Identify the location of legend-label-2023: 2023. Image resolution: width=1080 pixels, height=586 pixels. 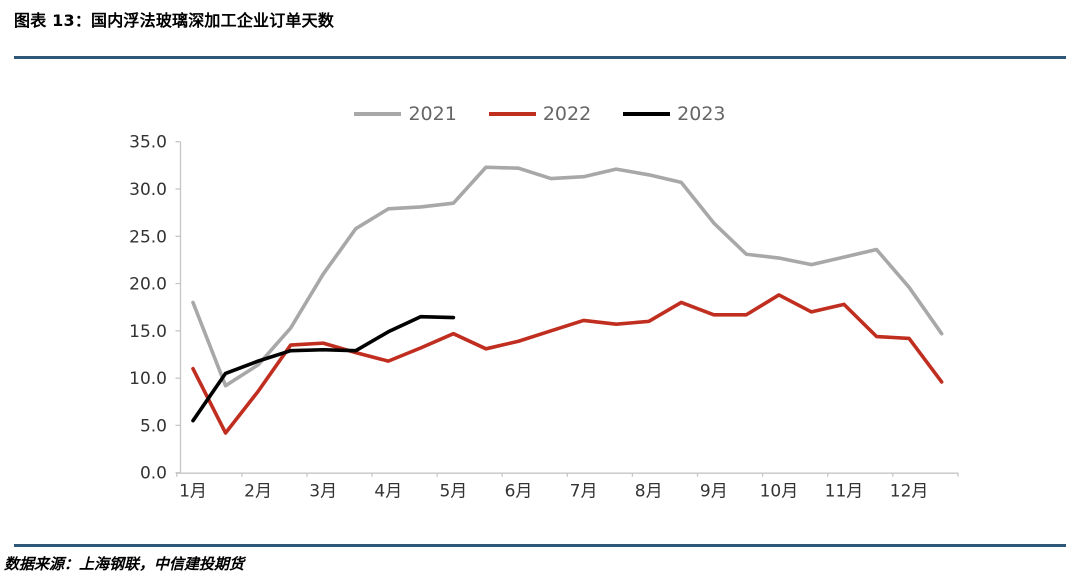
(701, 114).